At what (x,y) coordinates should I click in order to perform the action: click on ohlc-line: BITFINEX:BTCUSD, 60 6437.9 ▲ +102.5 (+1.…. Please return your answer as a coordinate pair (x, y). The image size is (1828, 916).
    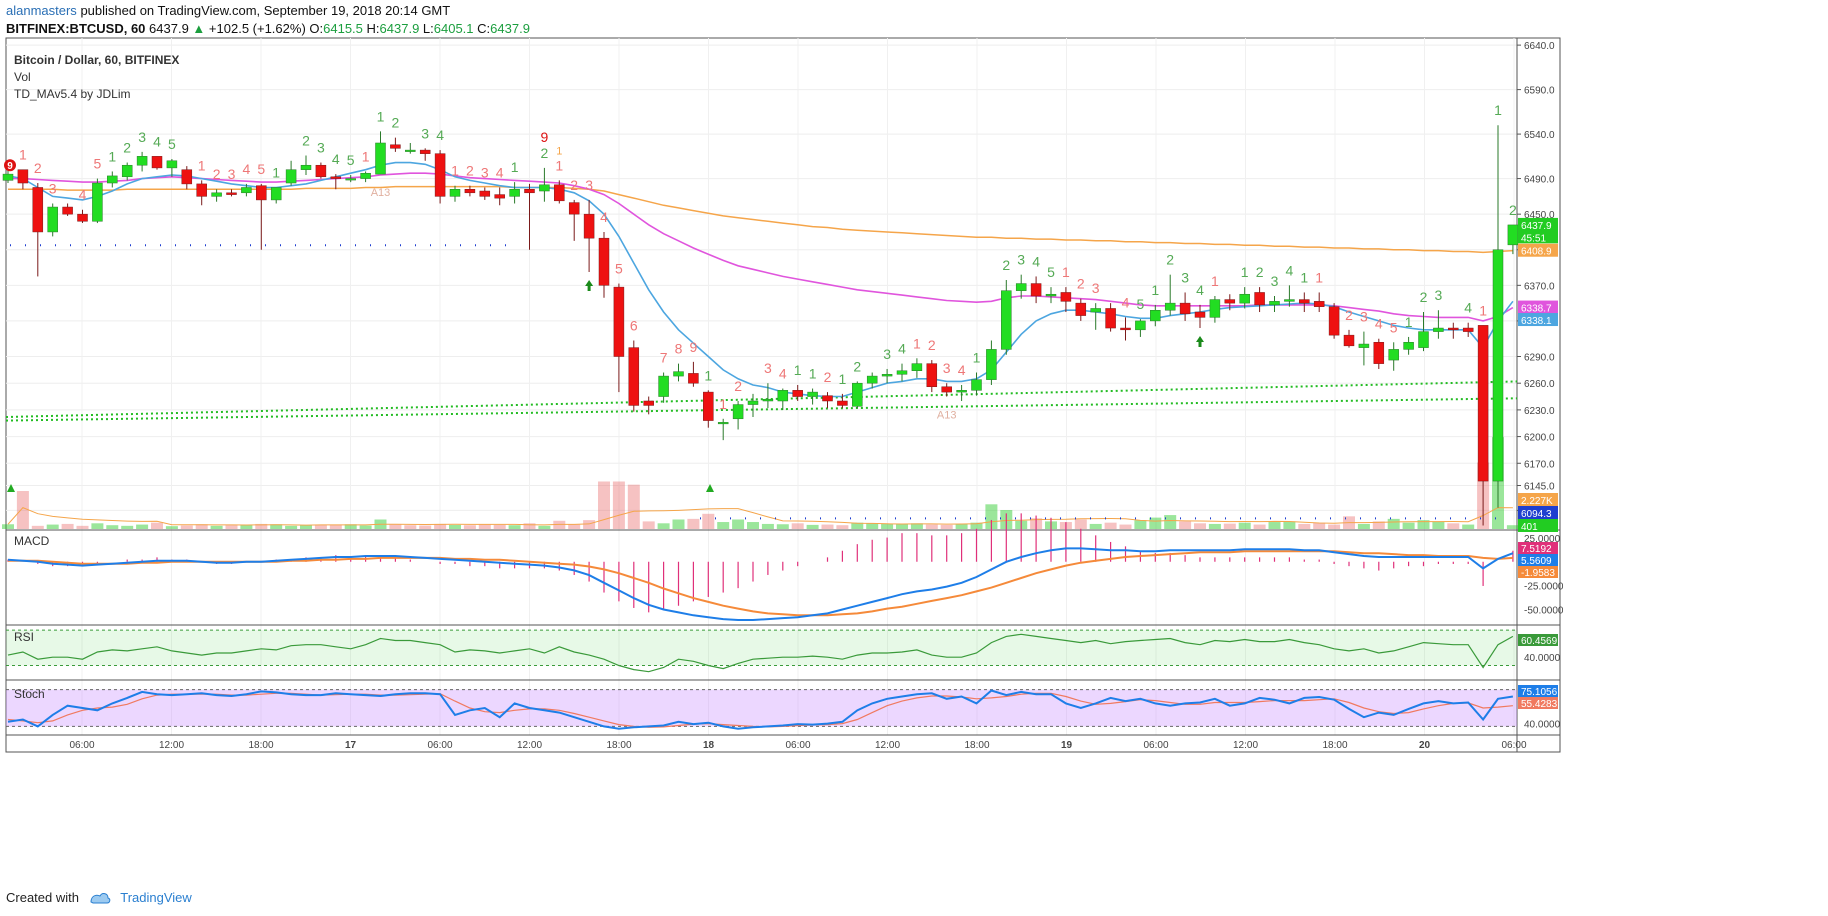
    Looking at the image, I should click on (268, 28).